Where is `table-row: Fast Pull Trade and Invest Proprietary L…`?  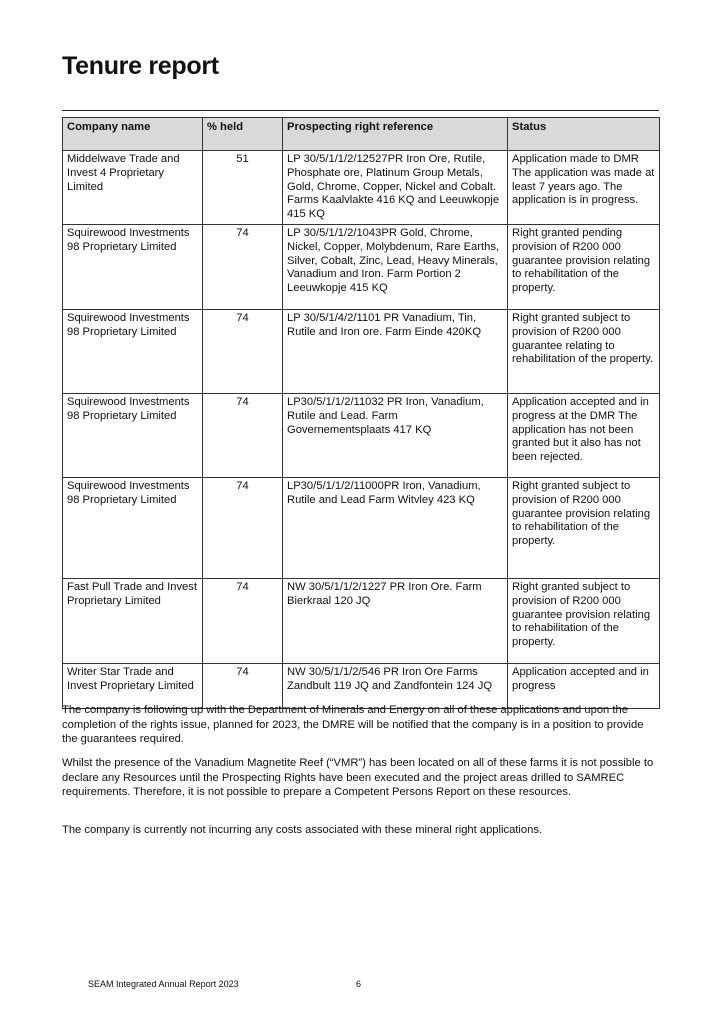
table-row: Fast Pull Trade and Invest Proprietary L… is located at coordinates (361, 620).